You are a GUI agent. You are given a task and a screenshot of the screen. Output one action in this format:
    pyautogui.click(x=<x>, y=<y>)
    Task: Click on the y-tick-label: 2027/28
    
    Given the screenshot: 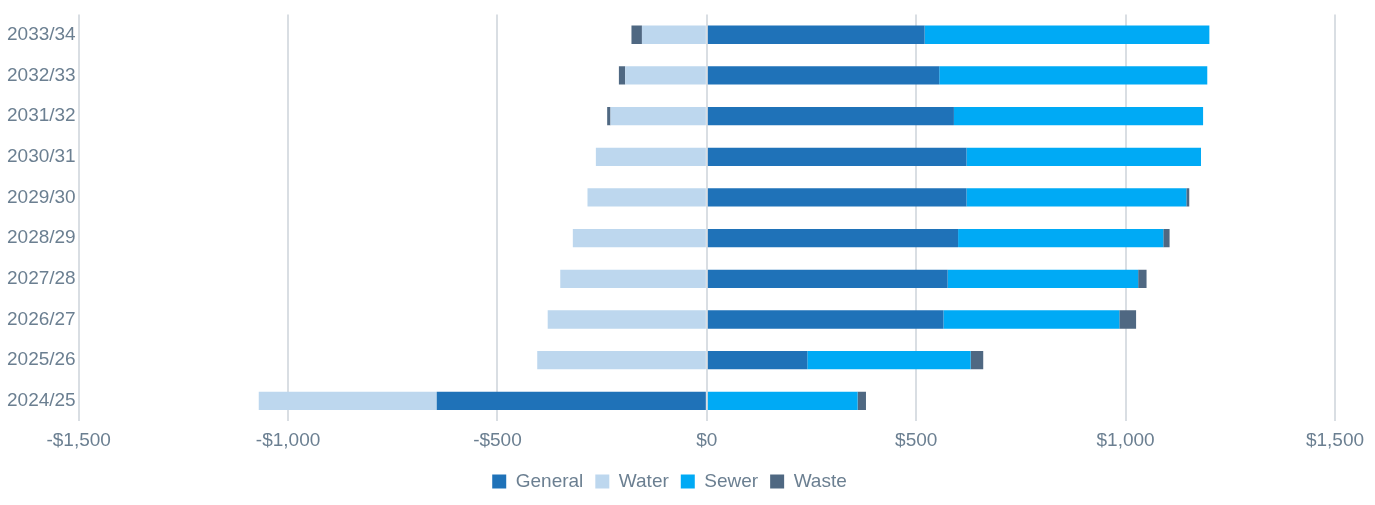 What is the action you would take?
    pyautogui.click(x=41, y=278)
    